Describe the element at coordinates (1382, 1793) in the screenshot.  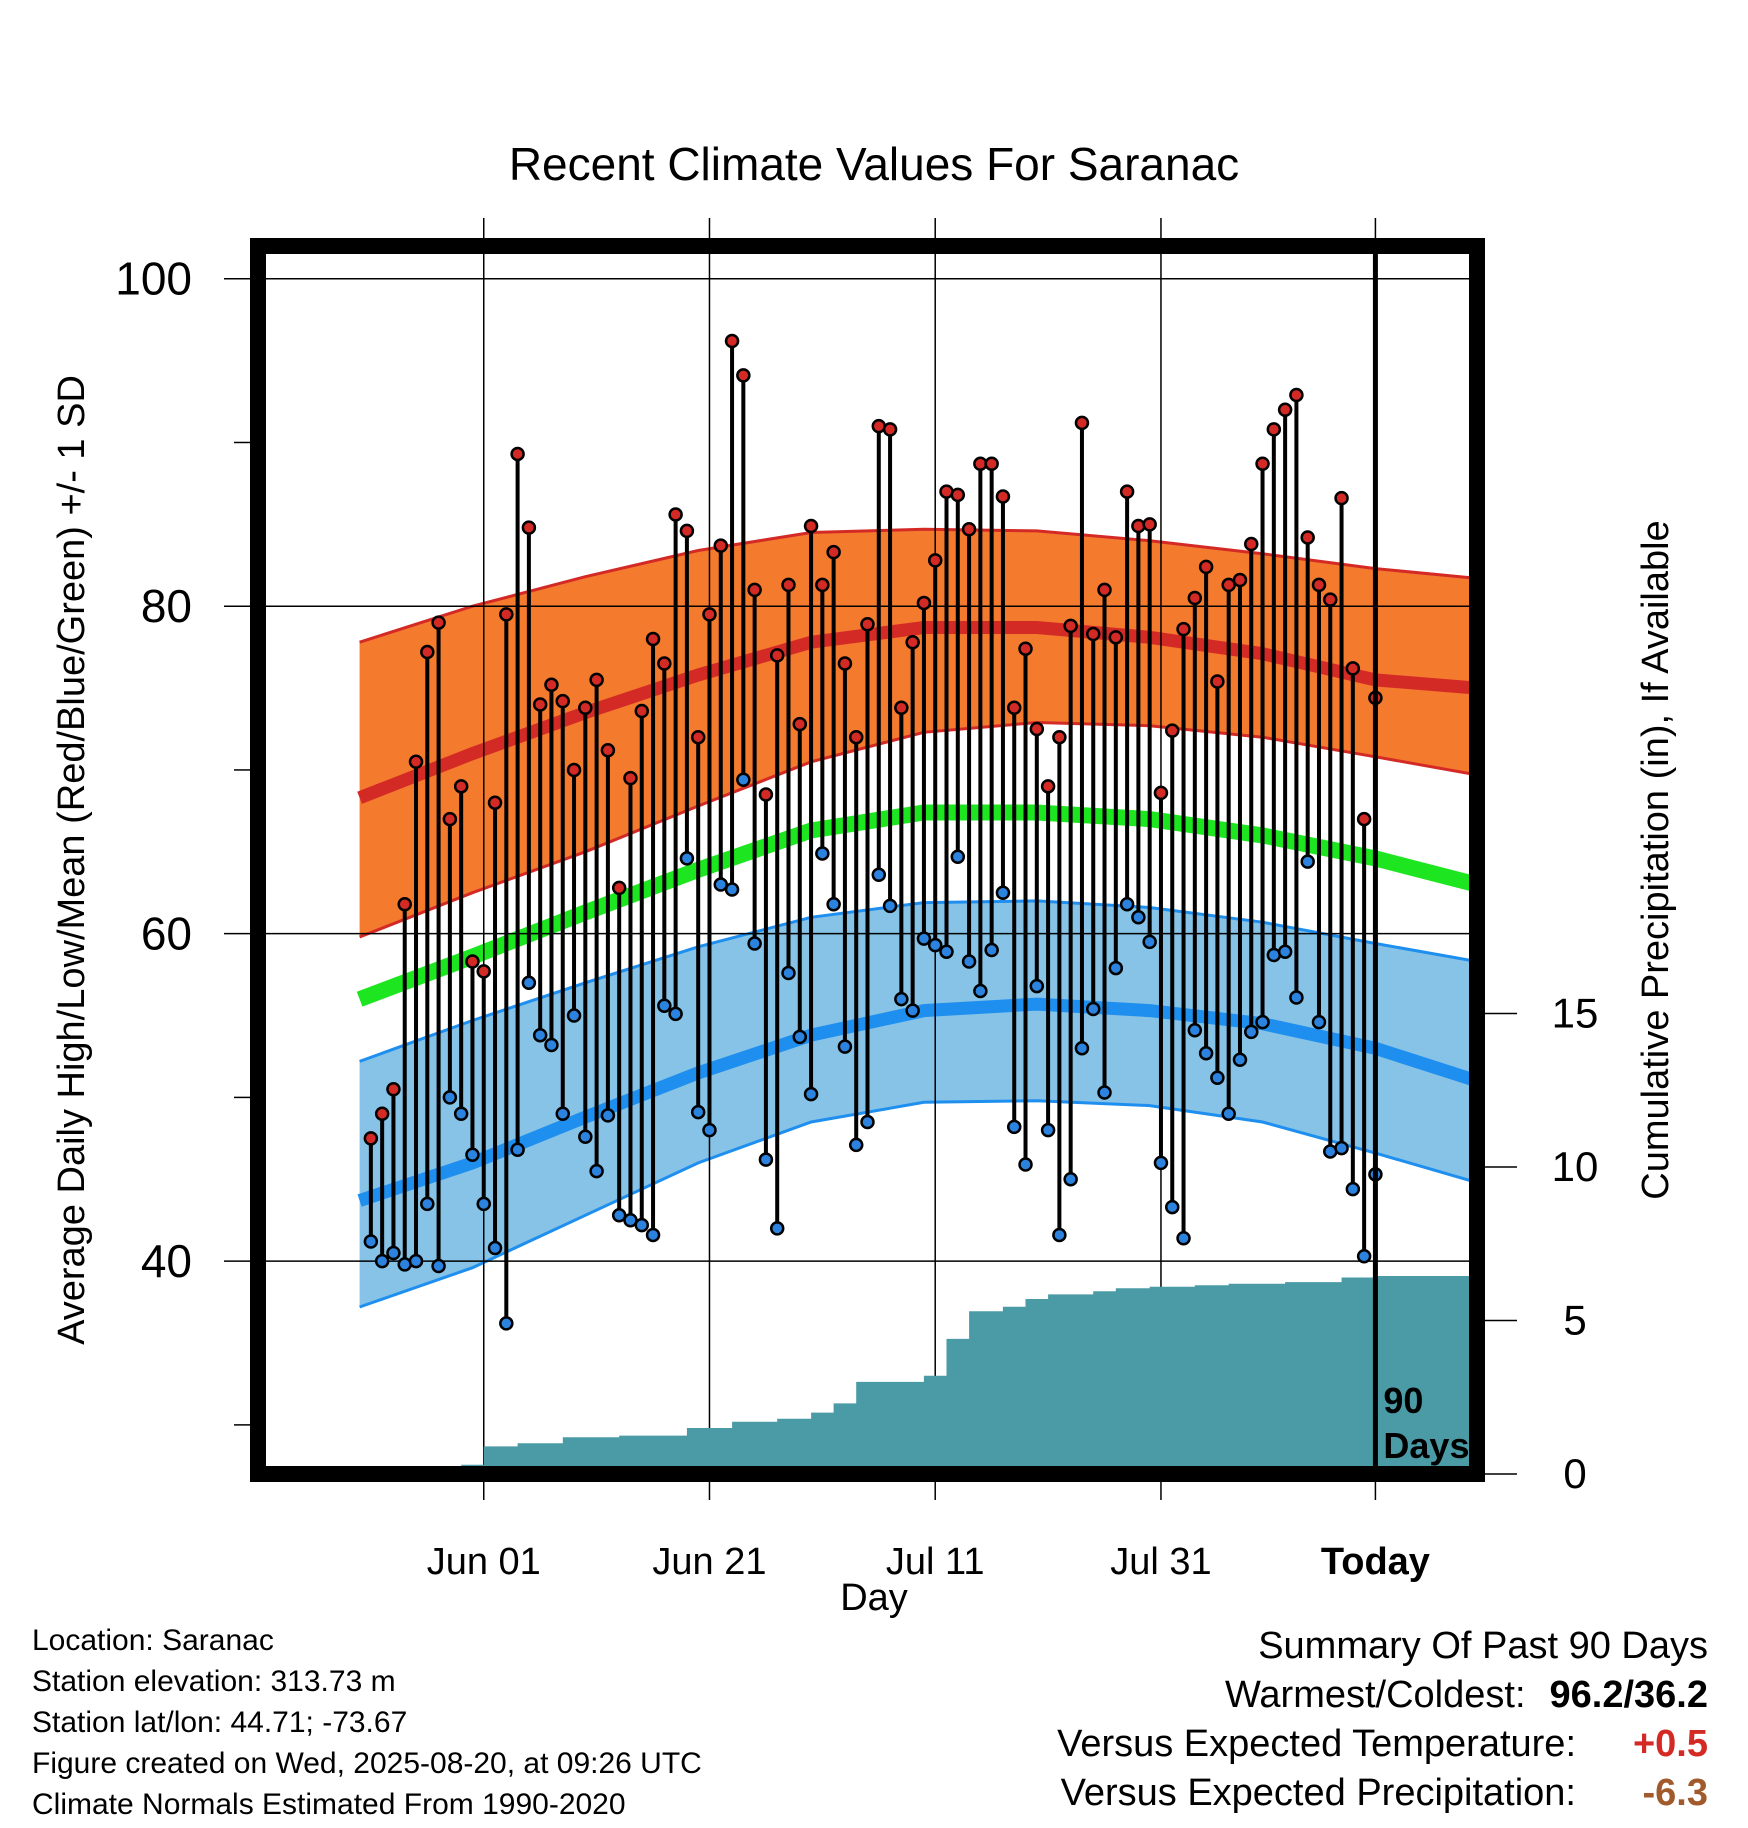
I see `summary-precipitation: Versus Expected Precipitation: -6.3` at that location.